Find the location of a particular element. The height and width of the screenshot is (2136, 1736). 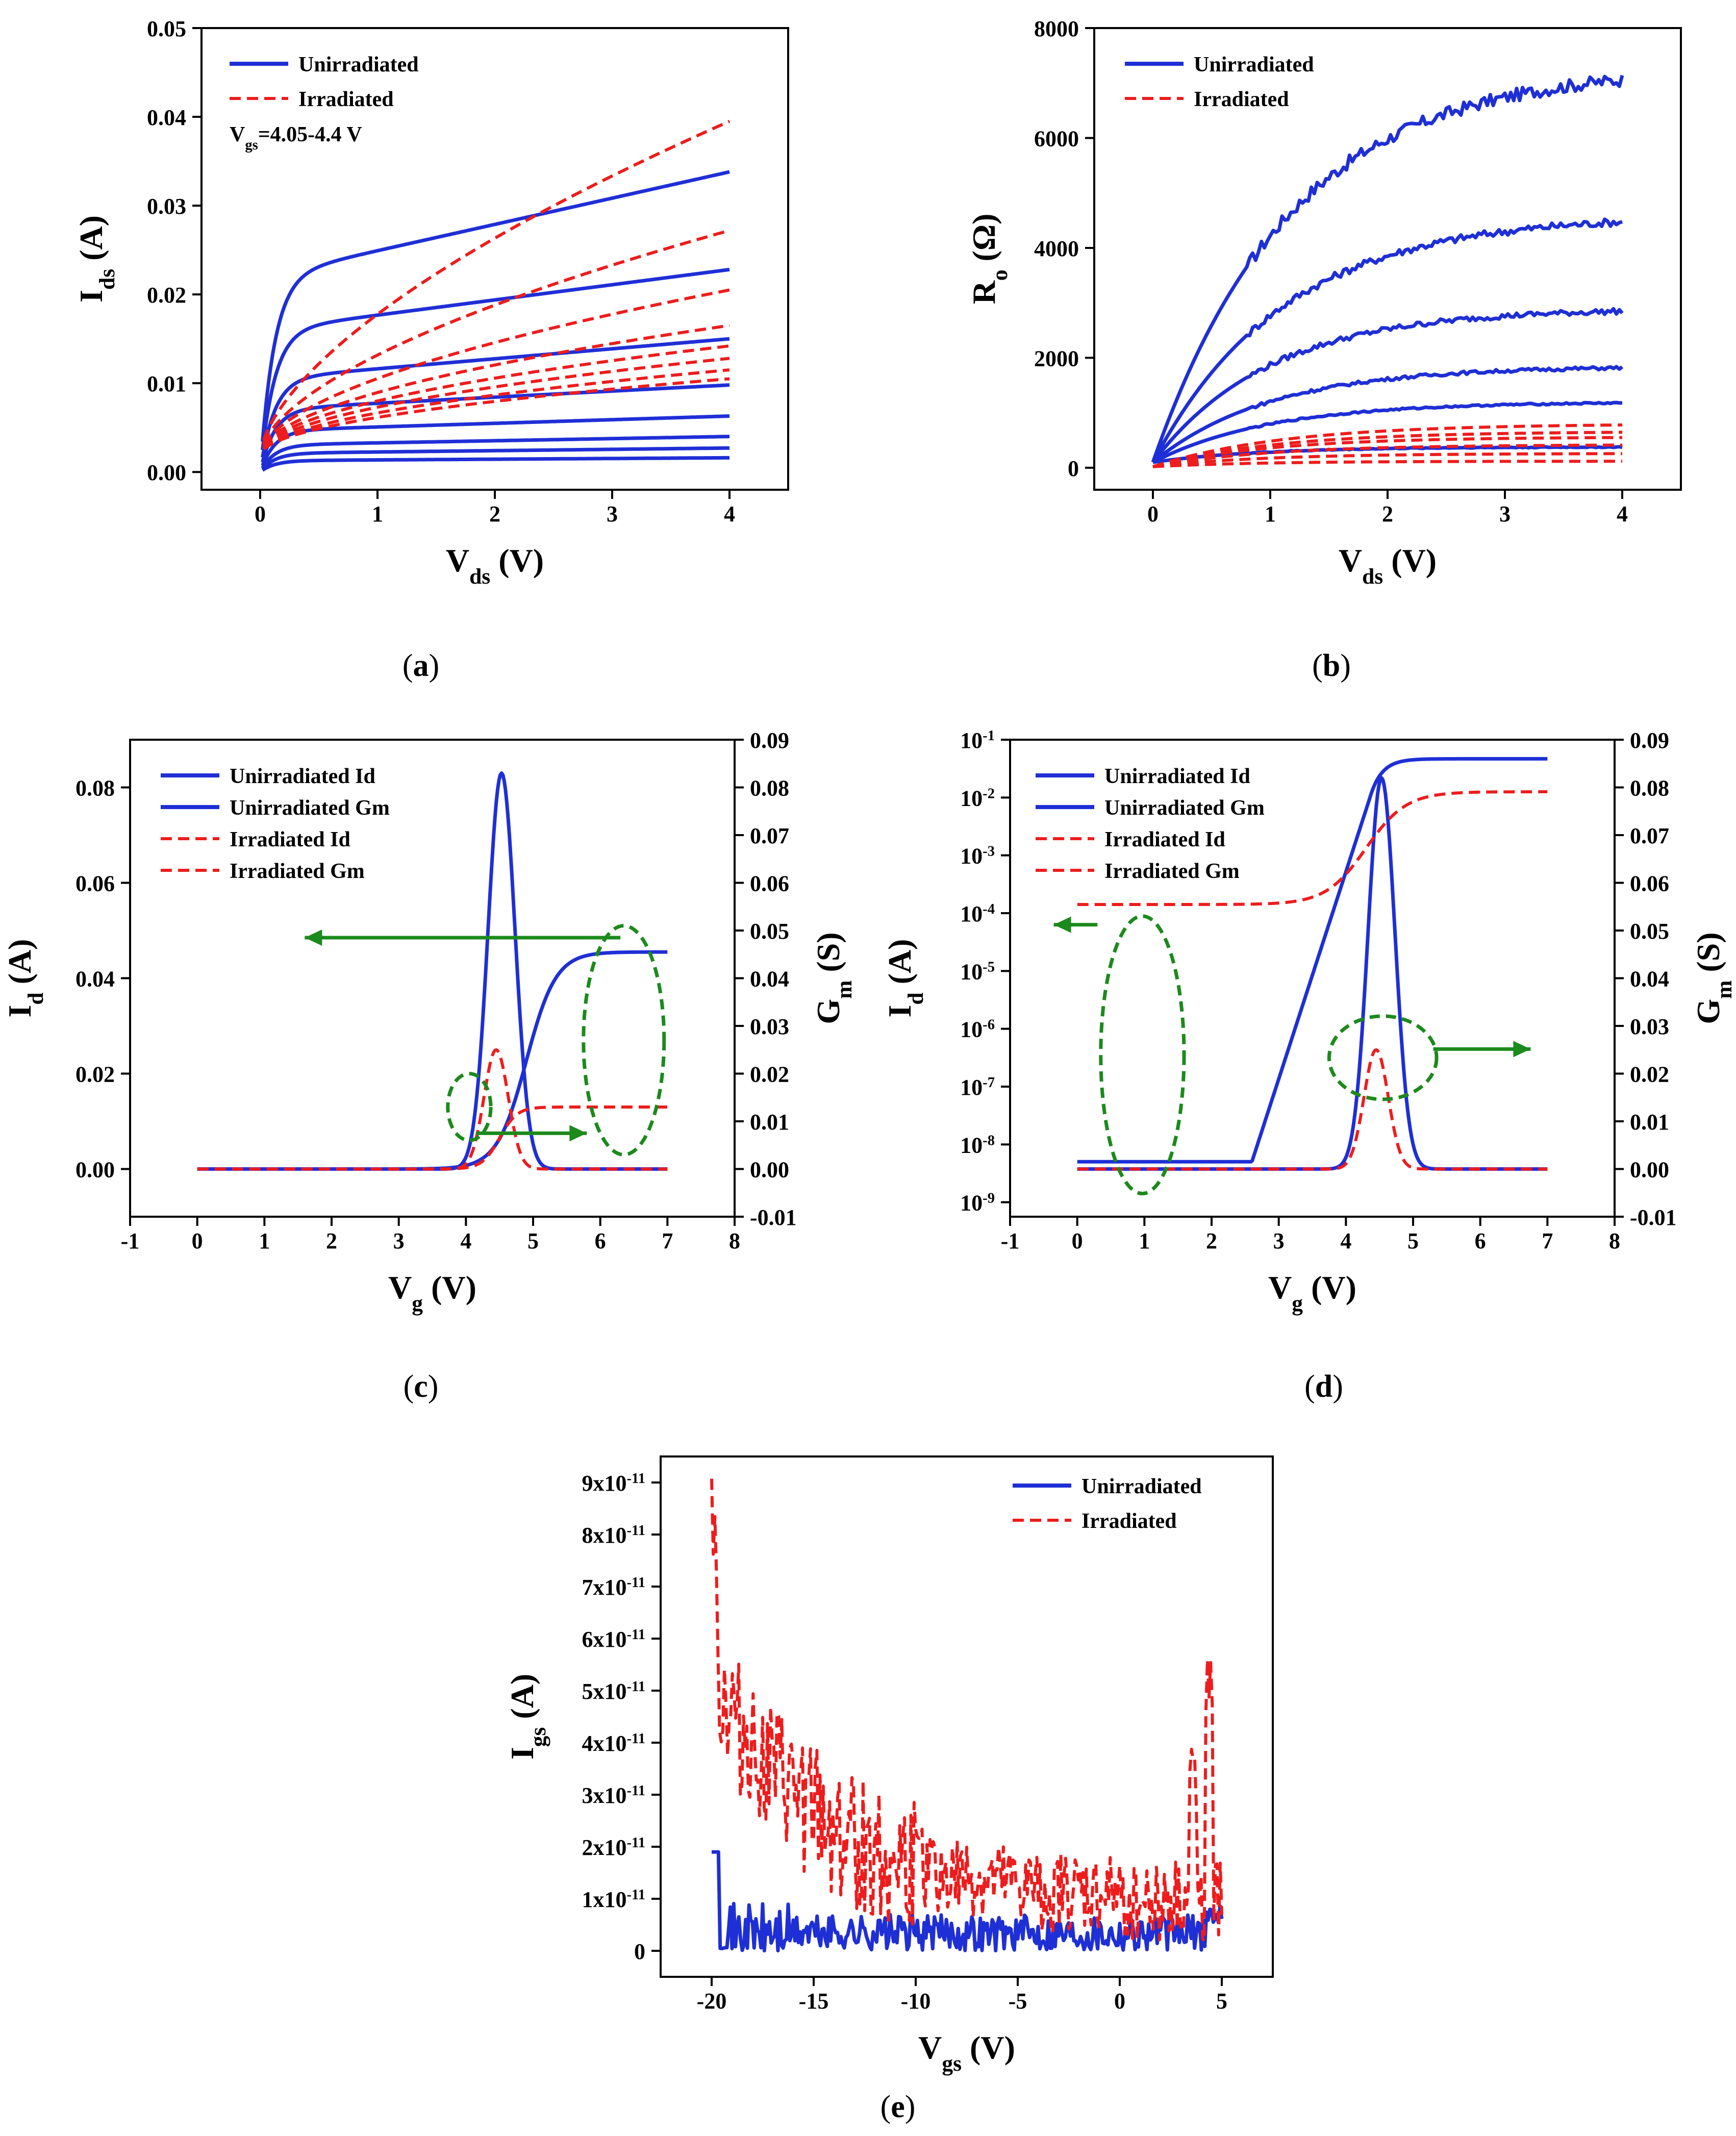

y-tick-label: 10⁻¹ is located at coordinates (977, 740).